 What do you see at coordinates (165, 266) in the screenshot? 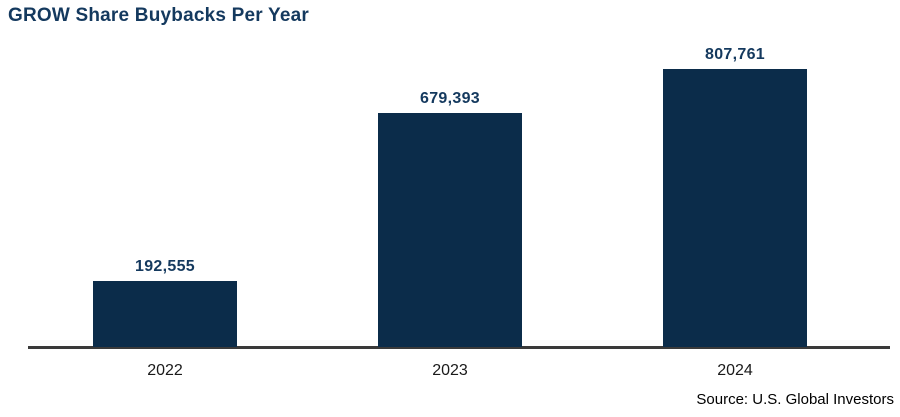
I see `bar-value-label: 192,555` at bounding box center [165, 266].